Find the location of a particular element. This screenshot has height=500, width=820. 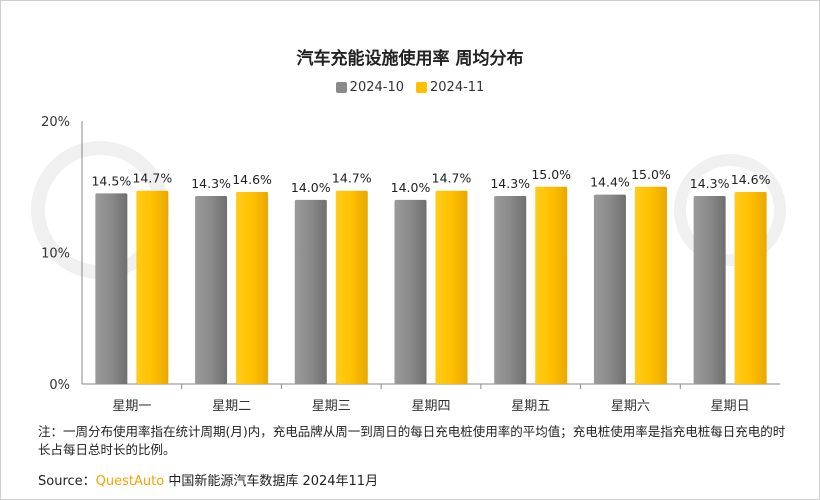

y-tick-label: 0% is located at coordinates (59, 385).